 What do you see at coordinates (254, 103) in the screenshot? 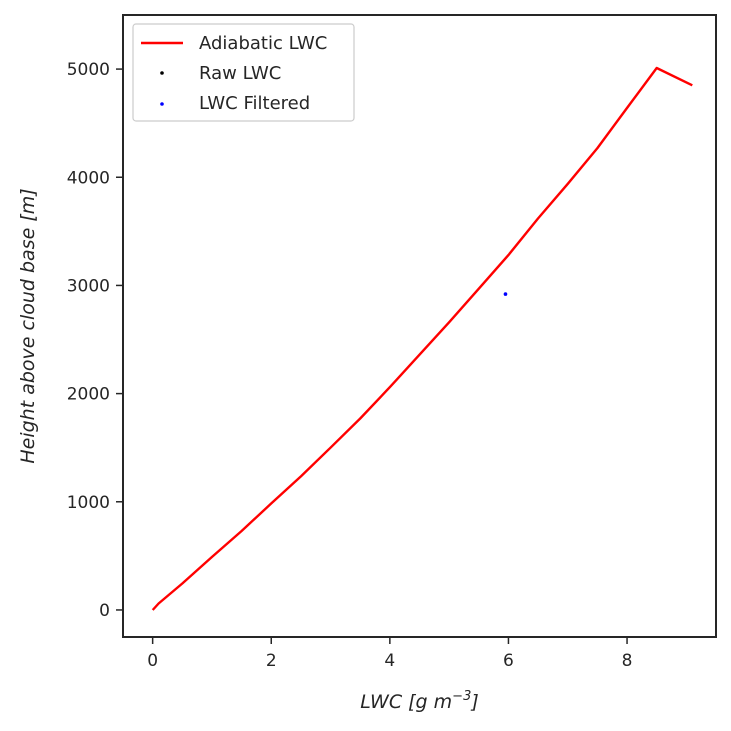
I see `legend-label-filtered: LWC Filtered` at bounding box center [254, 103].